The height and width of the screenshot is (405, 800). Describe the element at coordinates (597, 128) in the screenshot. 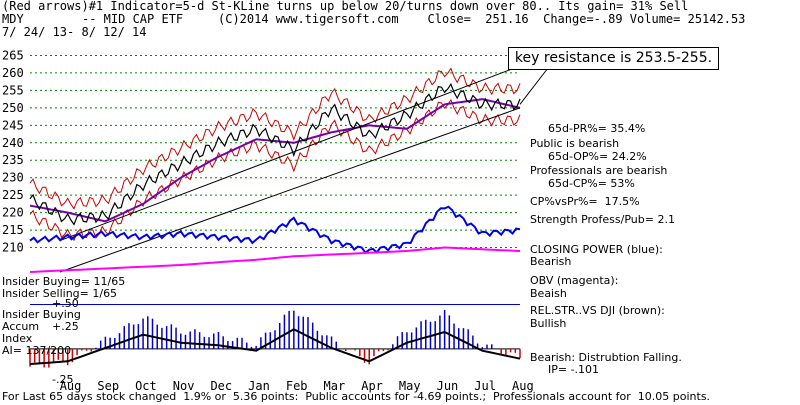

I see `pr-label: 65d-PR%= 35.4%` at that location.